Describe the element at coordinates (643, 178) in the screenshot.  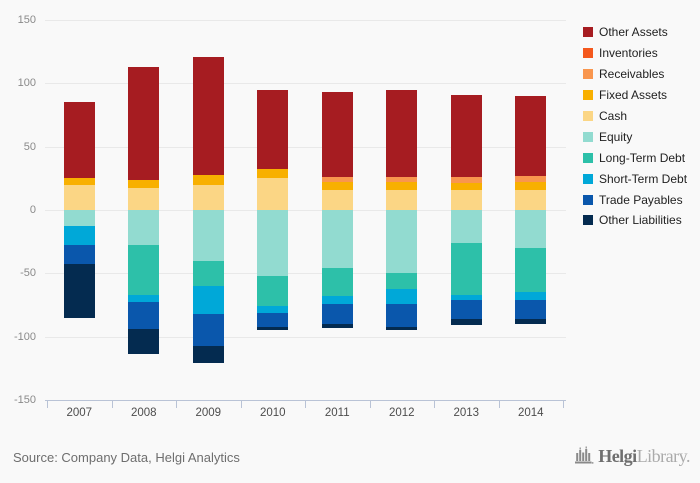
I see `legend-label: Short-Term Debt` at that location.